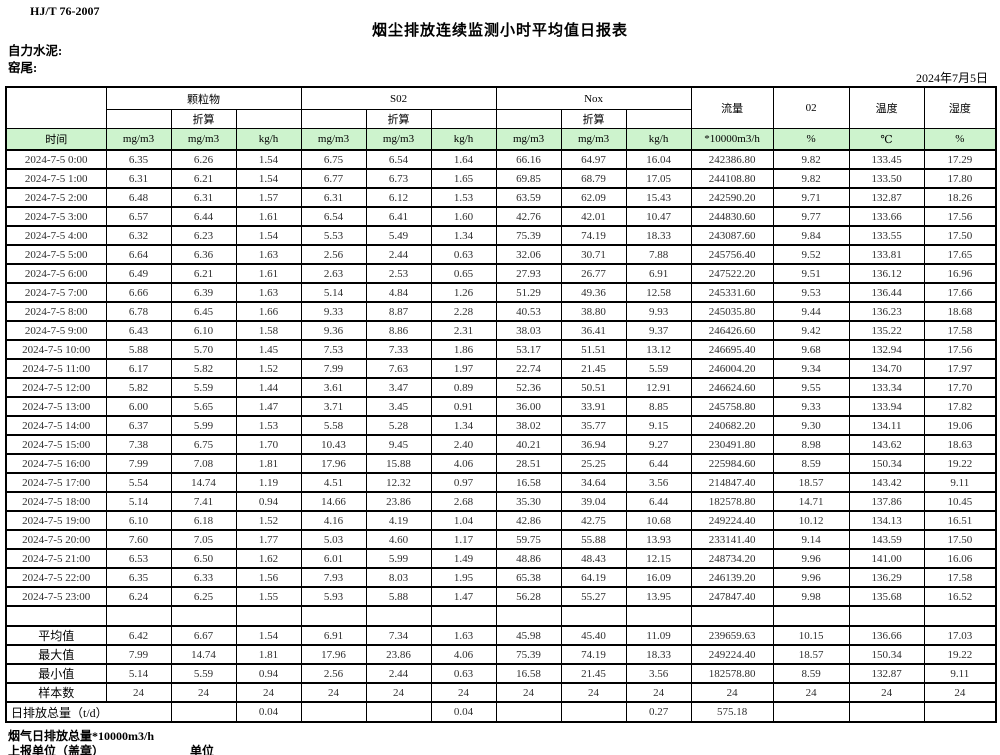 This screenshot has height=755, width=1000. What do you see at coordinates (811, 139) in the screenshot?
I see `unit-header: %` at bounding box center [811, 139].